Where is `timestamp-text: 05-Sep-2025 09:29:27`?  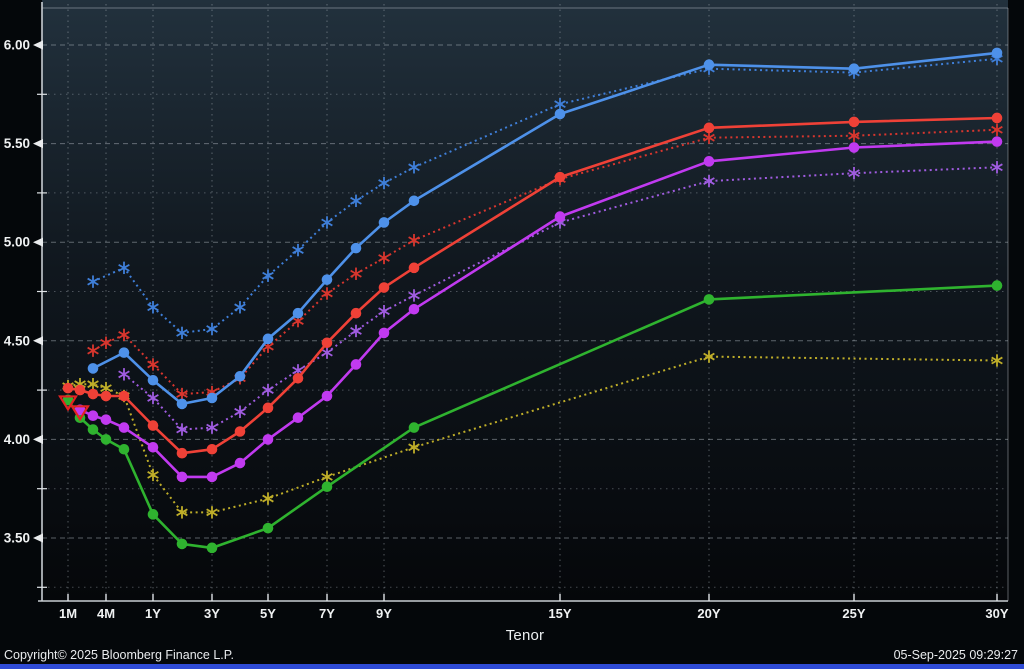
timestamp-text: 05-Sep-2025 09:29:27 is located at coordinates (955, 655).